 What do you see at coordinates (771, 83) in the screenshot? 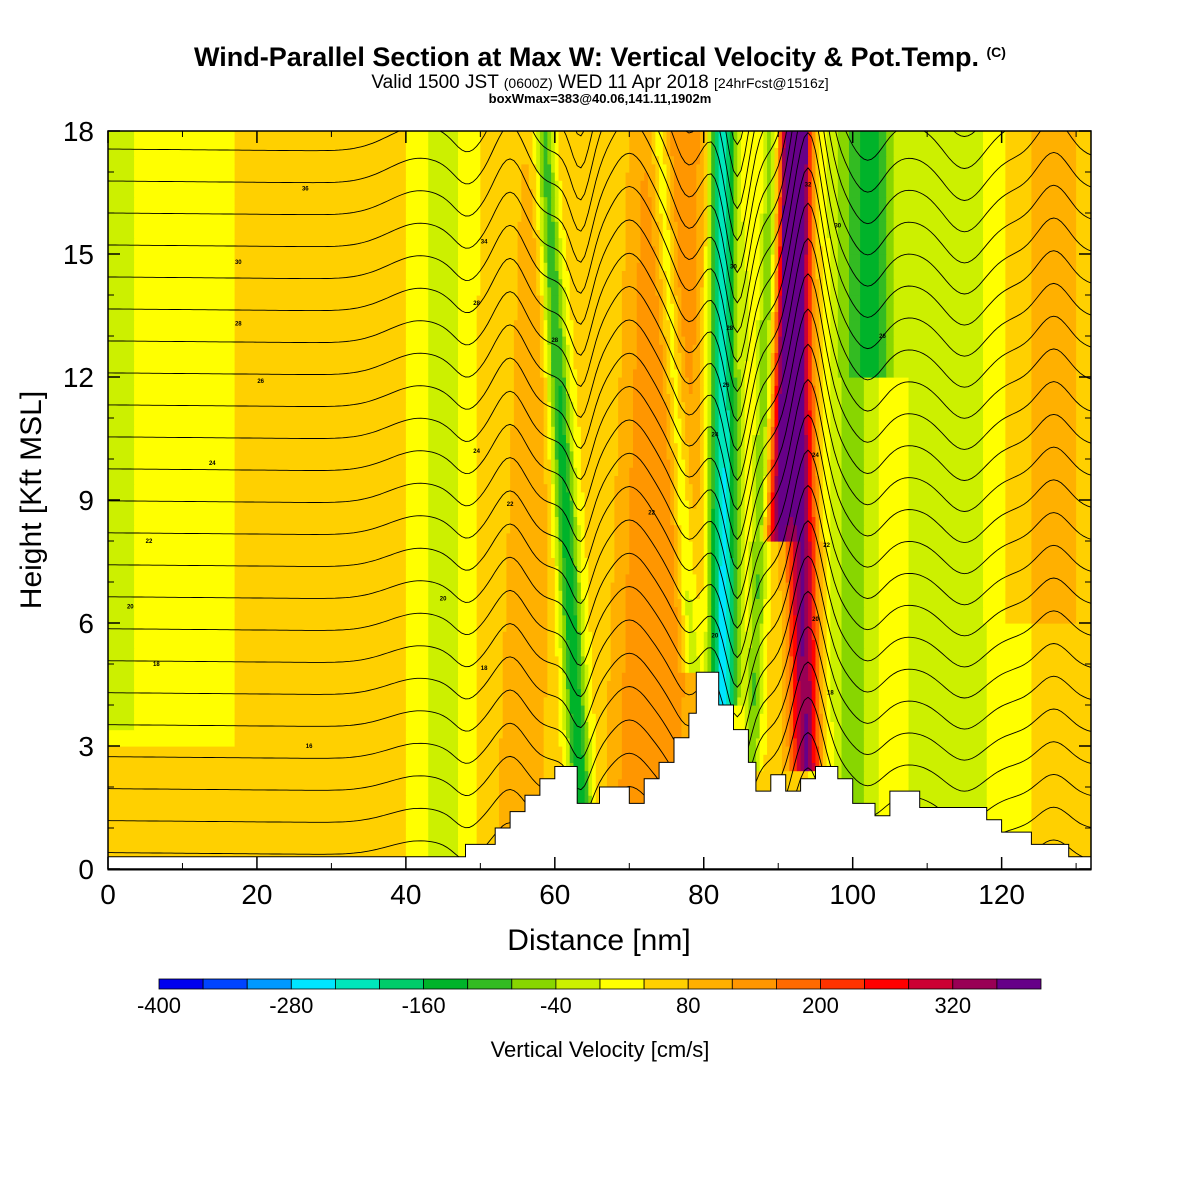
I see `forecast-info: [24hrFcst@1516z]` at bounding box center [771, 83].